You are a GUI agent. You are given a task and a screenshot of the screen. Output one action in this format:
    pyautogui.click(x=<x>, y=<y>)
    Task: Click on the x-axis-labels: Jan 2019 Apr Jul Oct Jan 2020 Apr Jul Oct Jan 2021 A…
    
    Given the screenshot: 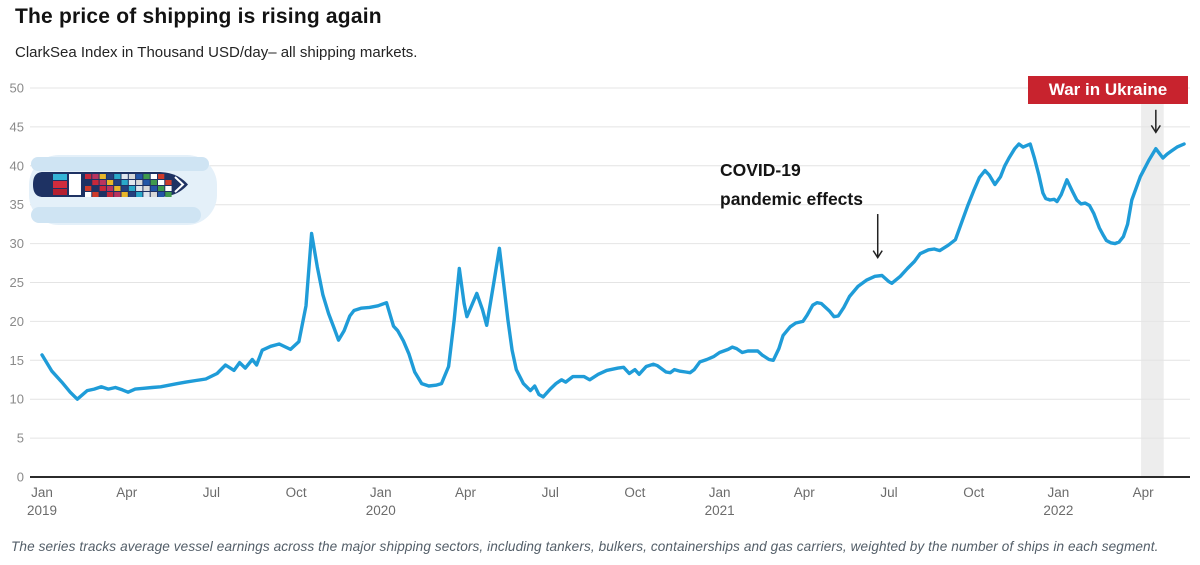 What is the action you would take?
    pyautogui.click(x=590, y=501)
    